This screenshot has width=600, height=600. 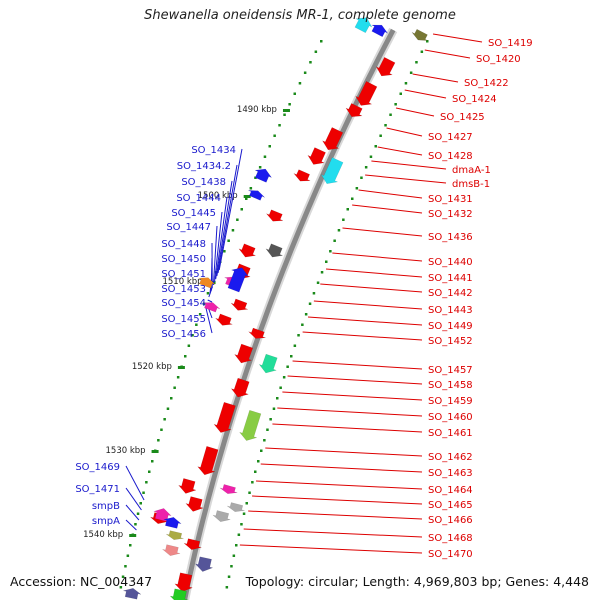 What do you see at coordinates (183, 303) in the screenshot?
I see `left-gene-label: SO_1454` at bounding box center [183, 303].